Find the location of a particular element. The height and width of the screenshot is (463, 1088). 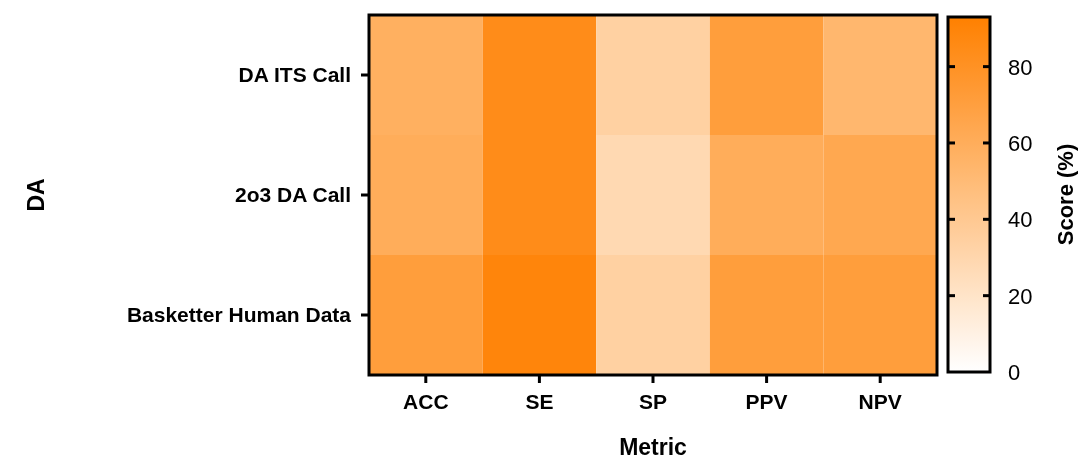

y-axis-title: DA is located at coordinates (36, 195).